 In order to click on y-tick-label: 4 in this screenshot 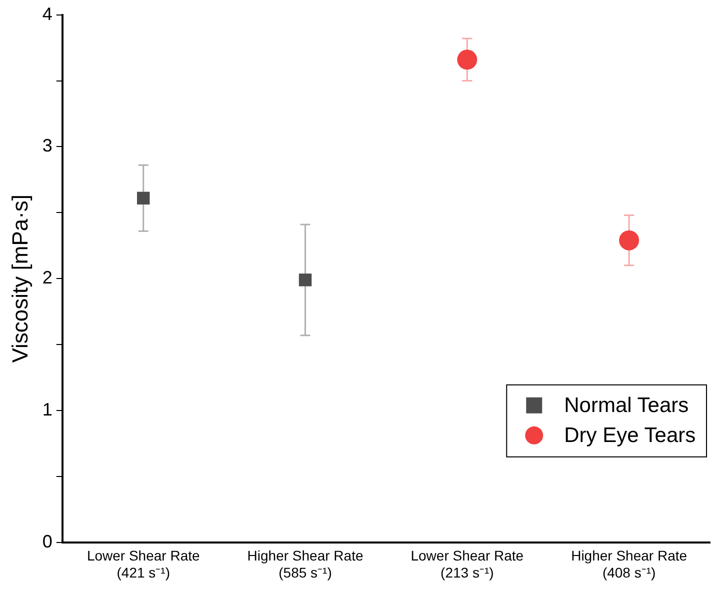, I will do `click(47, 14)`.